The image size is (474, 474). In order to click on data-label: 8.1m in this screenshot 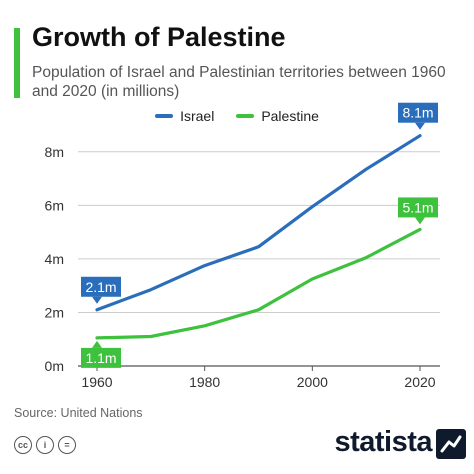, I will do `click(417, 113)`.